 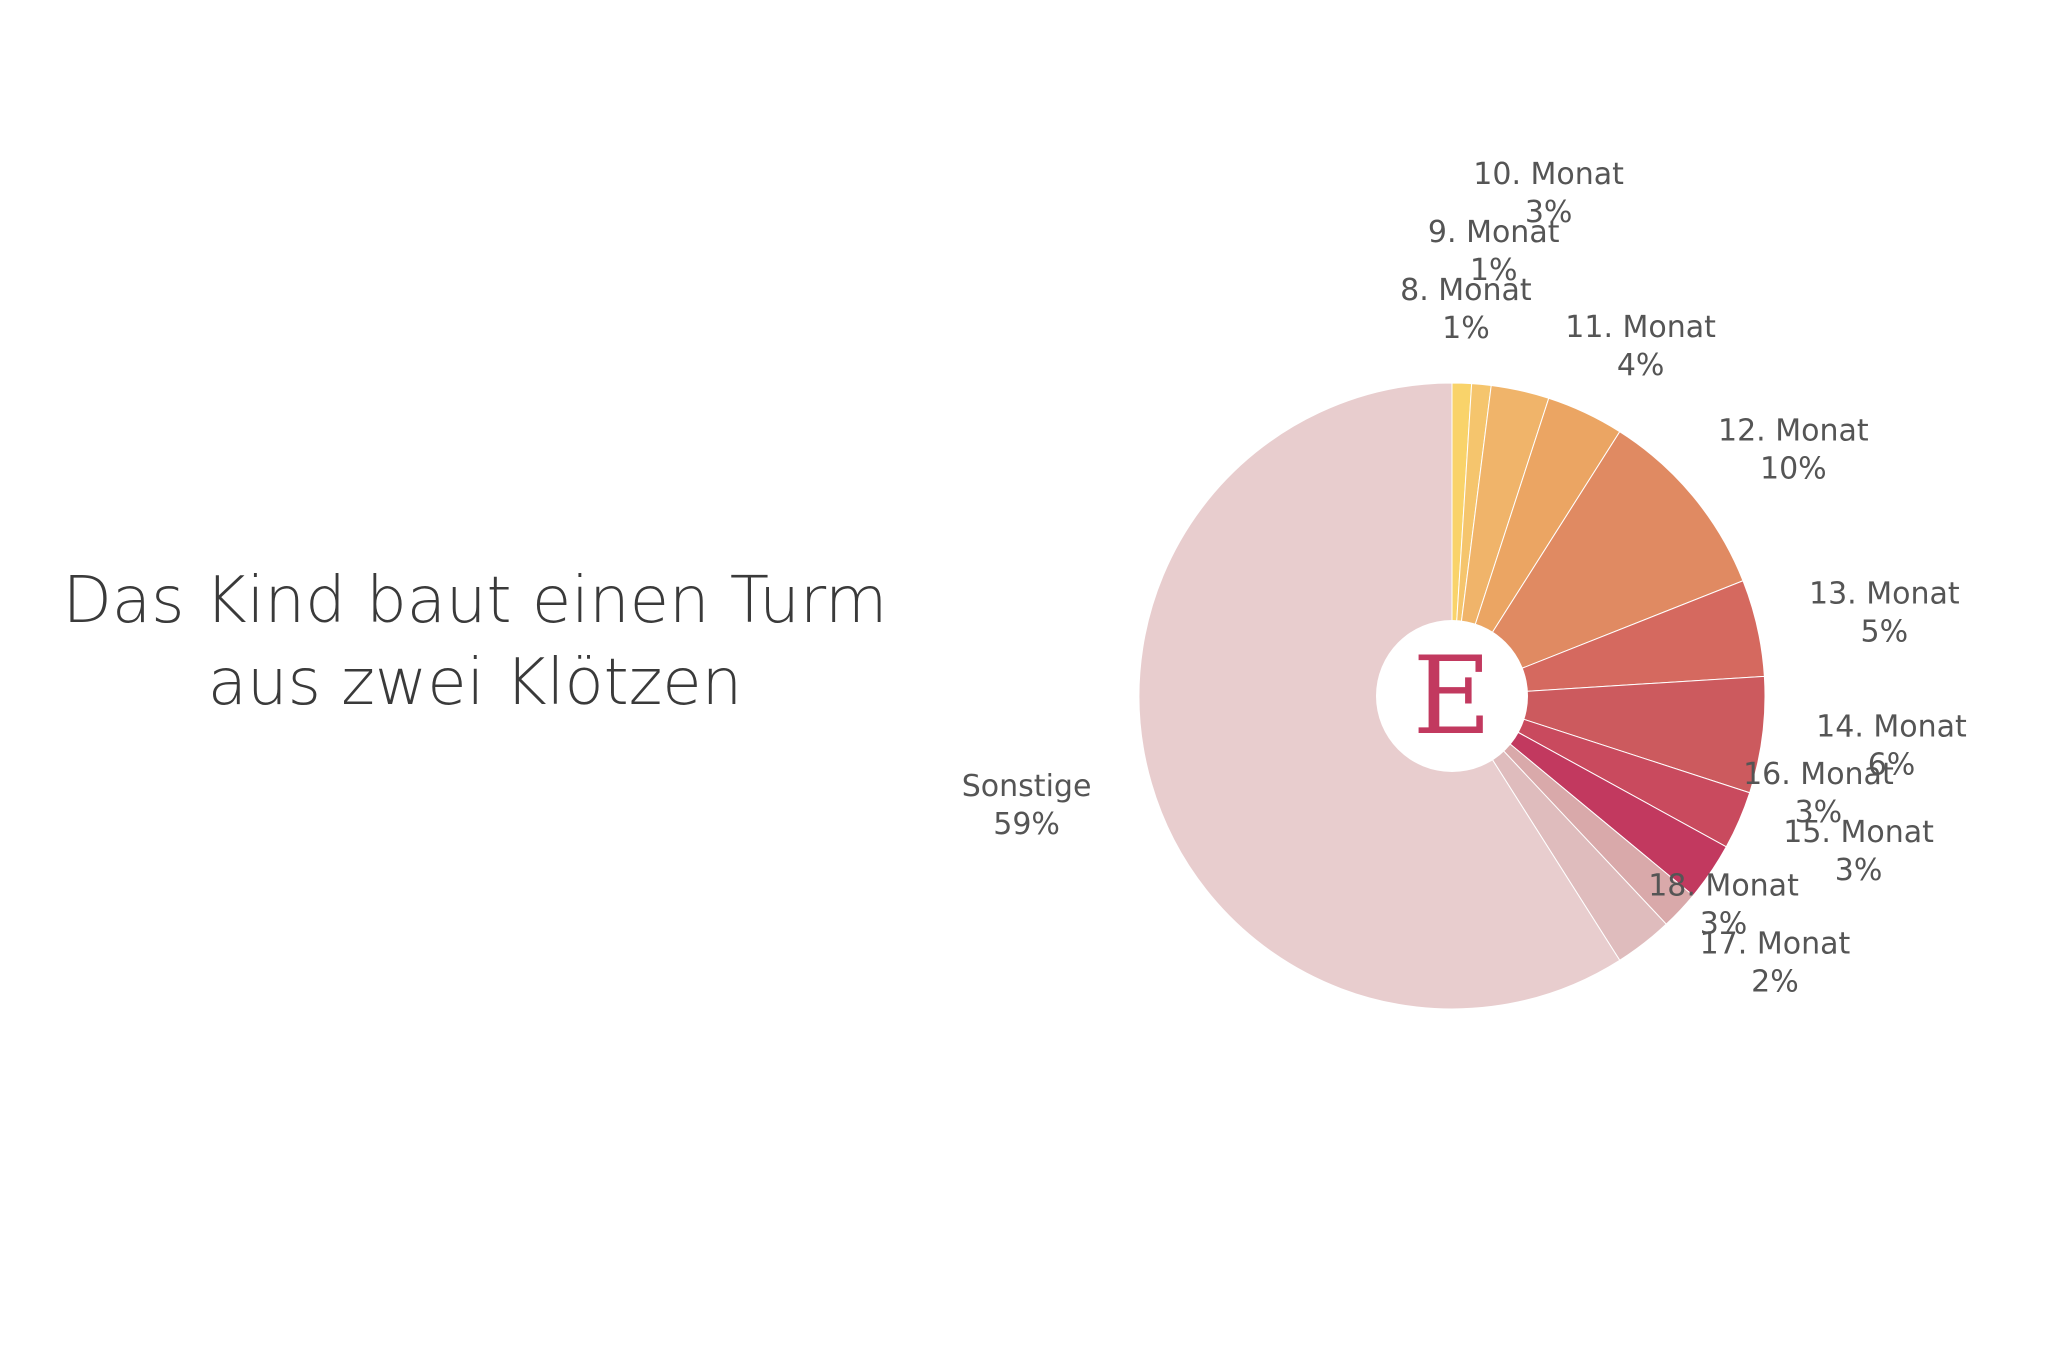 I want to click on value-label: 10%, so click(x=1793, y=469).